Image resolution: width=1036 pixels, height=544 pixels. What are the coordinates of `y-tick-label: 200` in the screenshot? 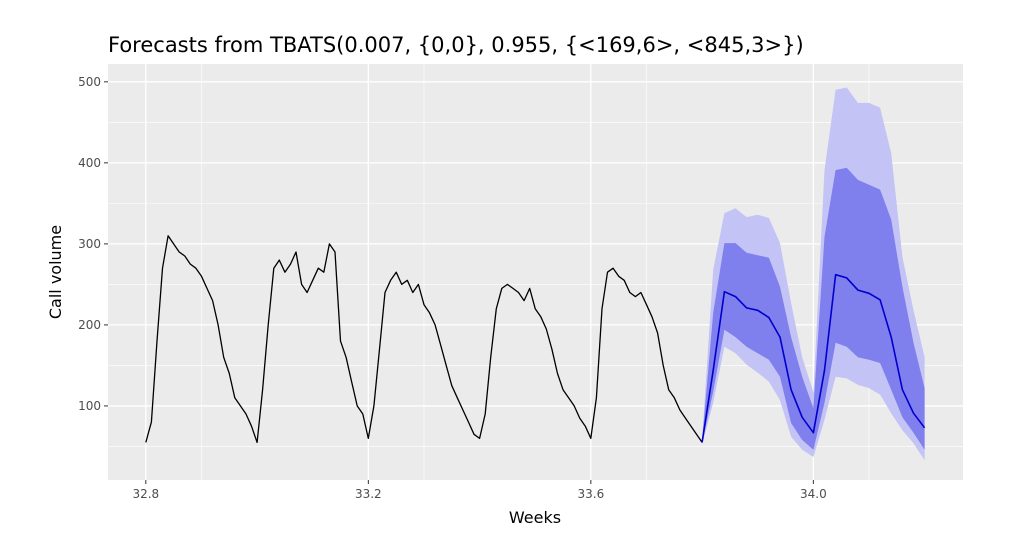 It's located at (89, 325).